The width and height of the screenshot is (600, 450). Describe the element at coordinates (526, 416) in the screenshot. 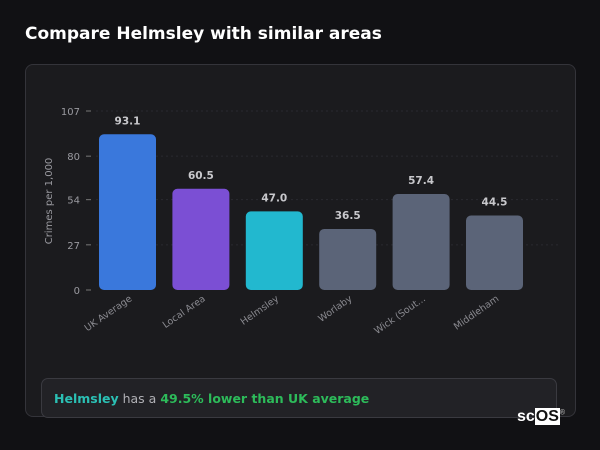

I see `logo-text-a: sc` at that location.